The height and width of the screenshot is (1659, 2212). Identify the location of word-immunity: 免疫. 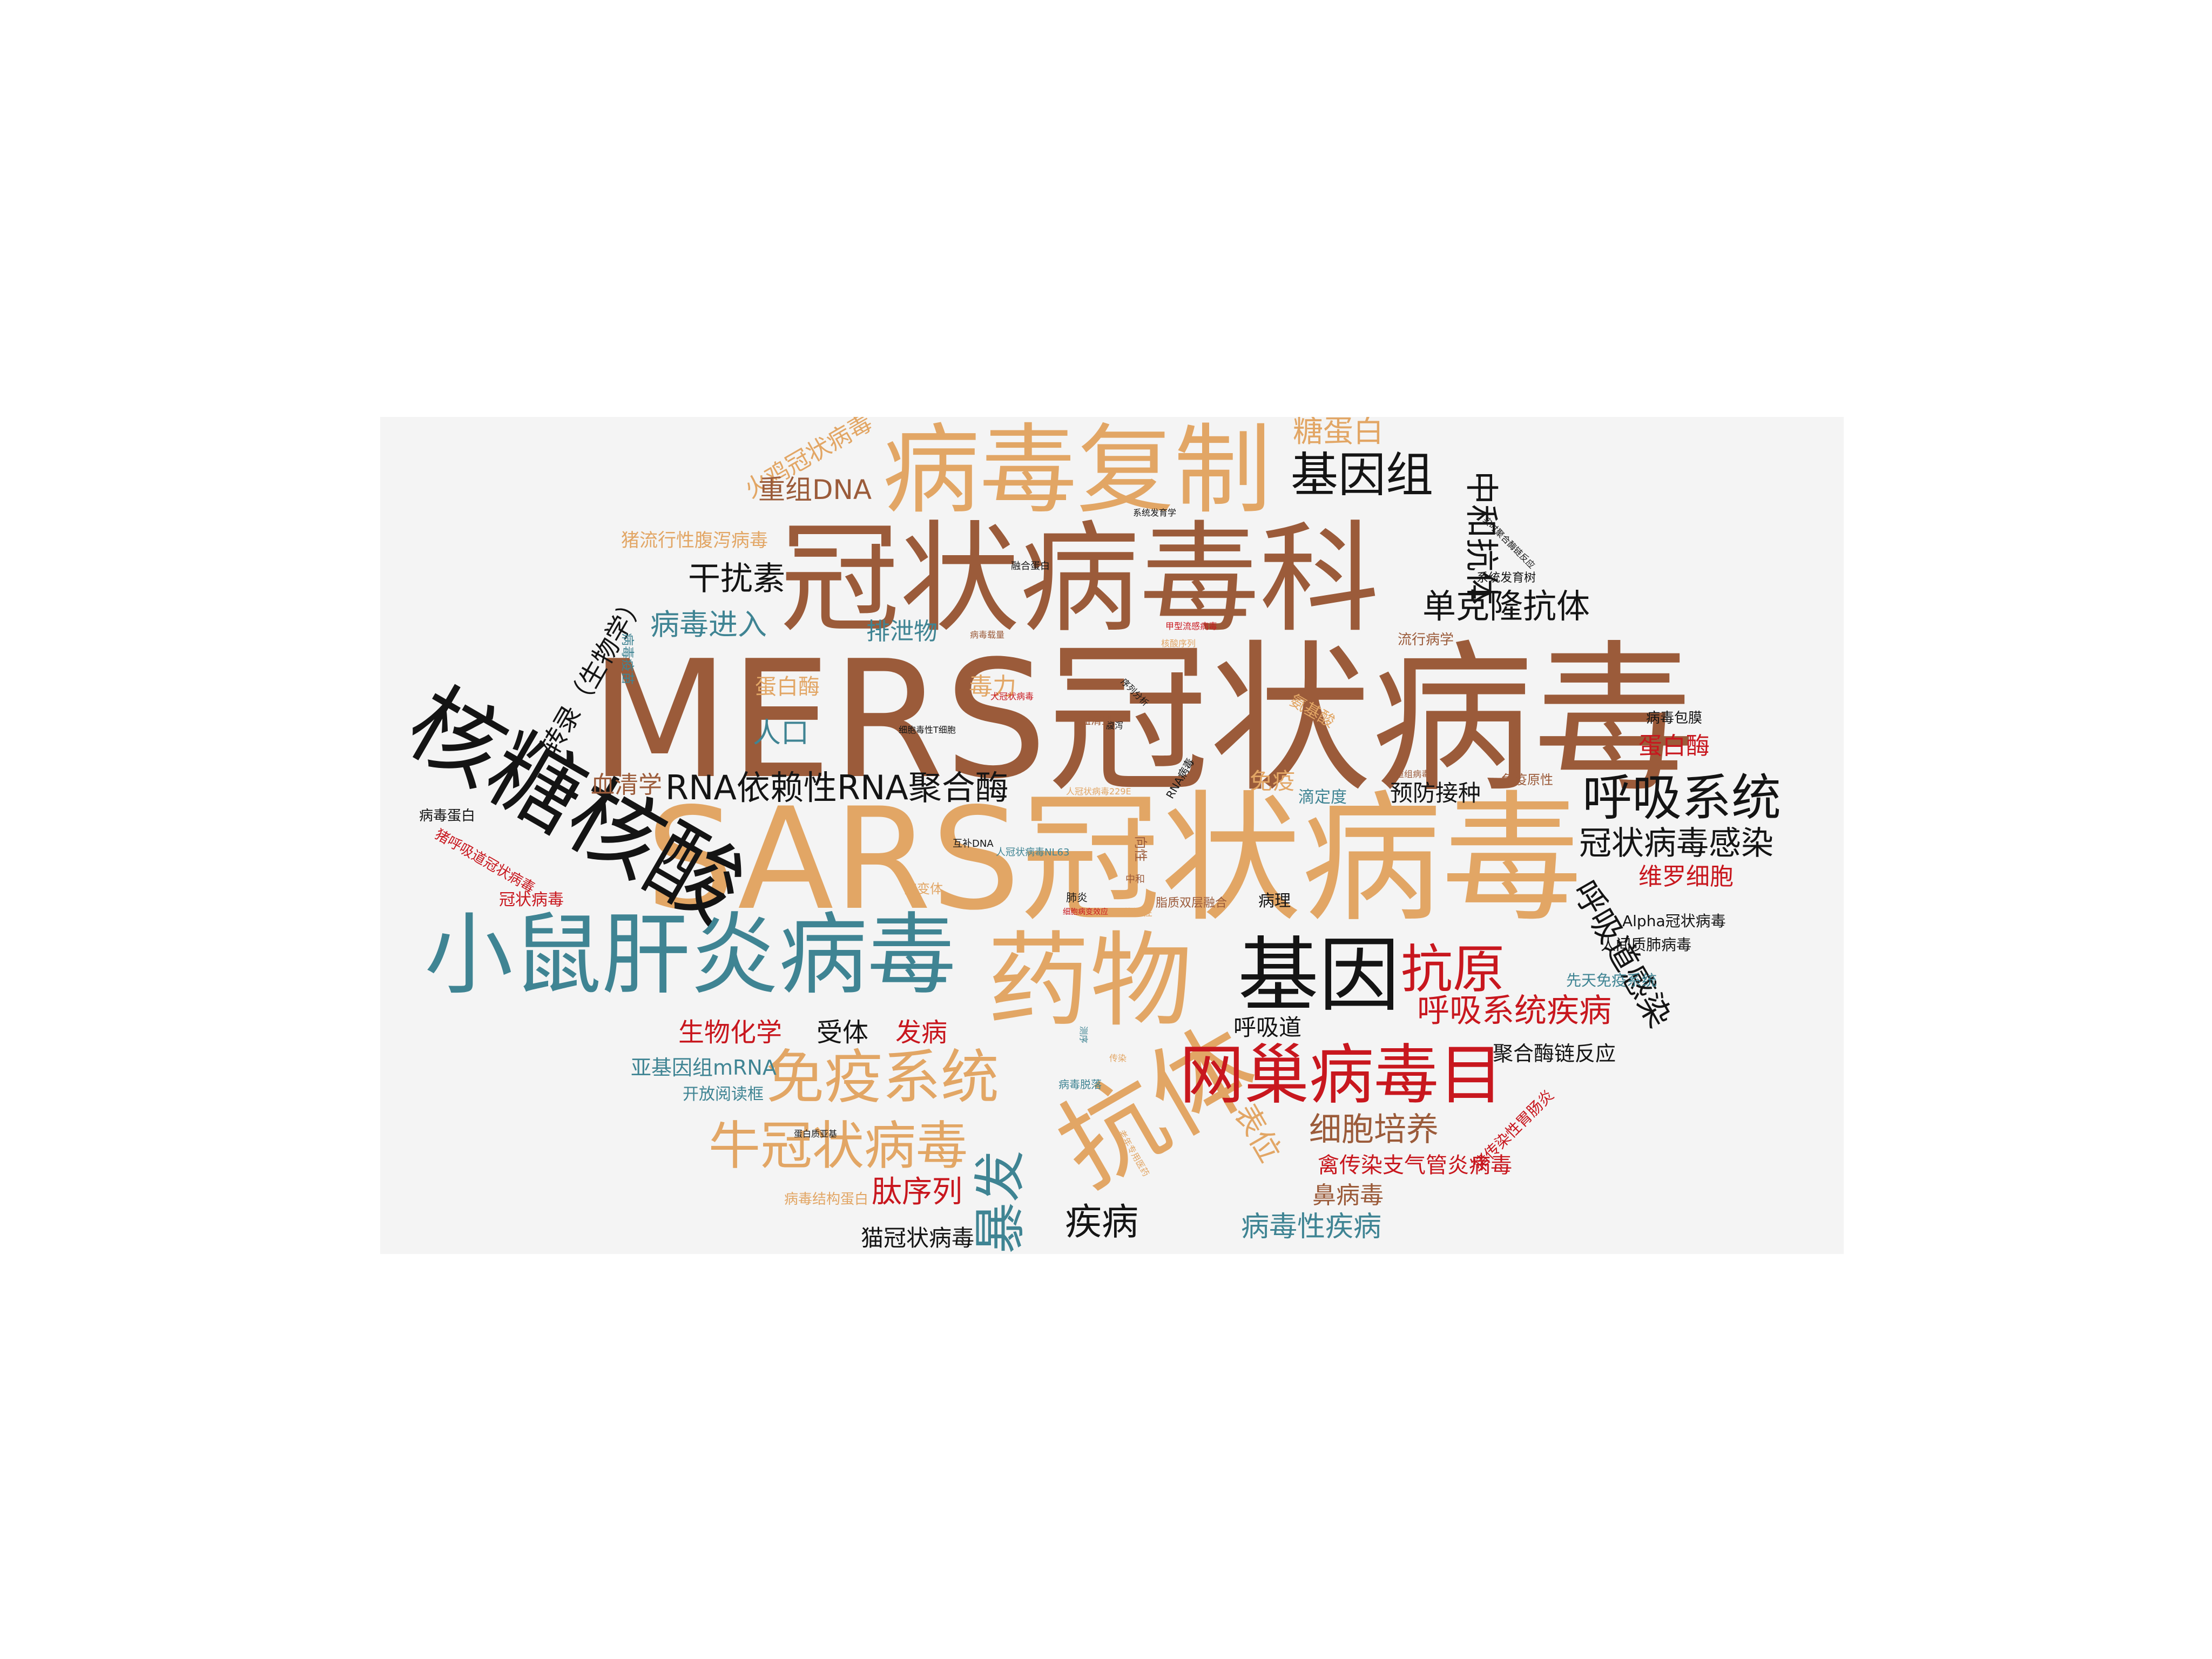
(1273, 781).